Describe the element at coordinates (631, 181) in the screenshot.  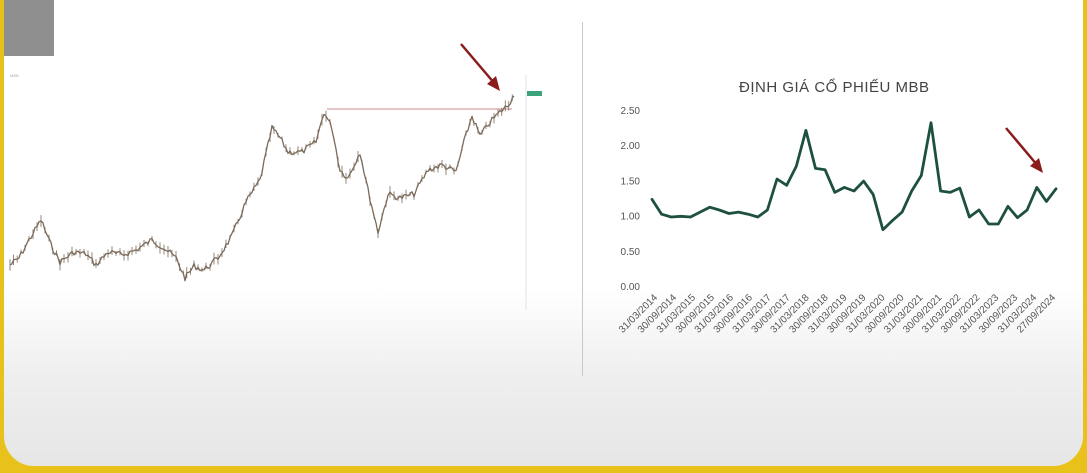
I see `y-tick-label: 1.50` at that location.